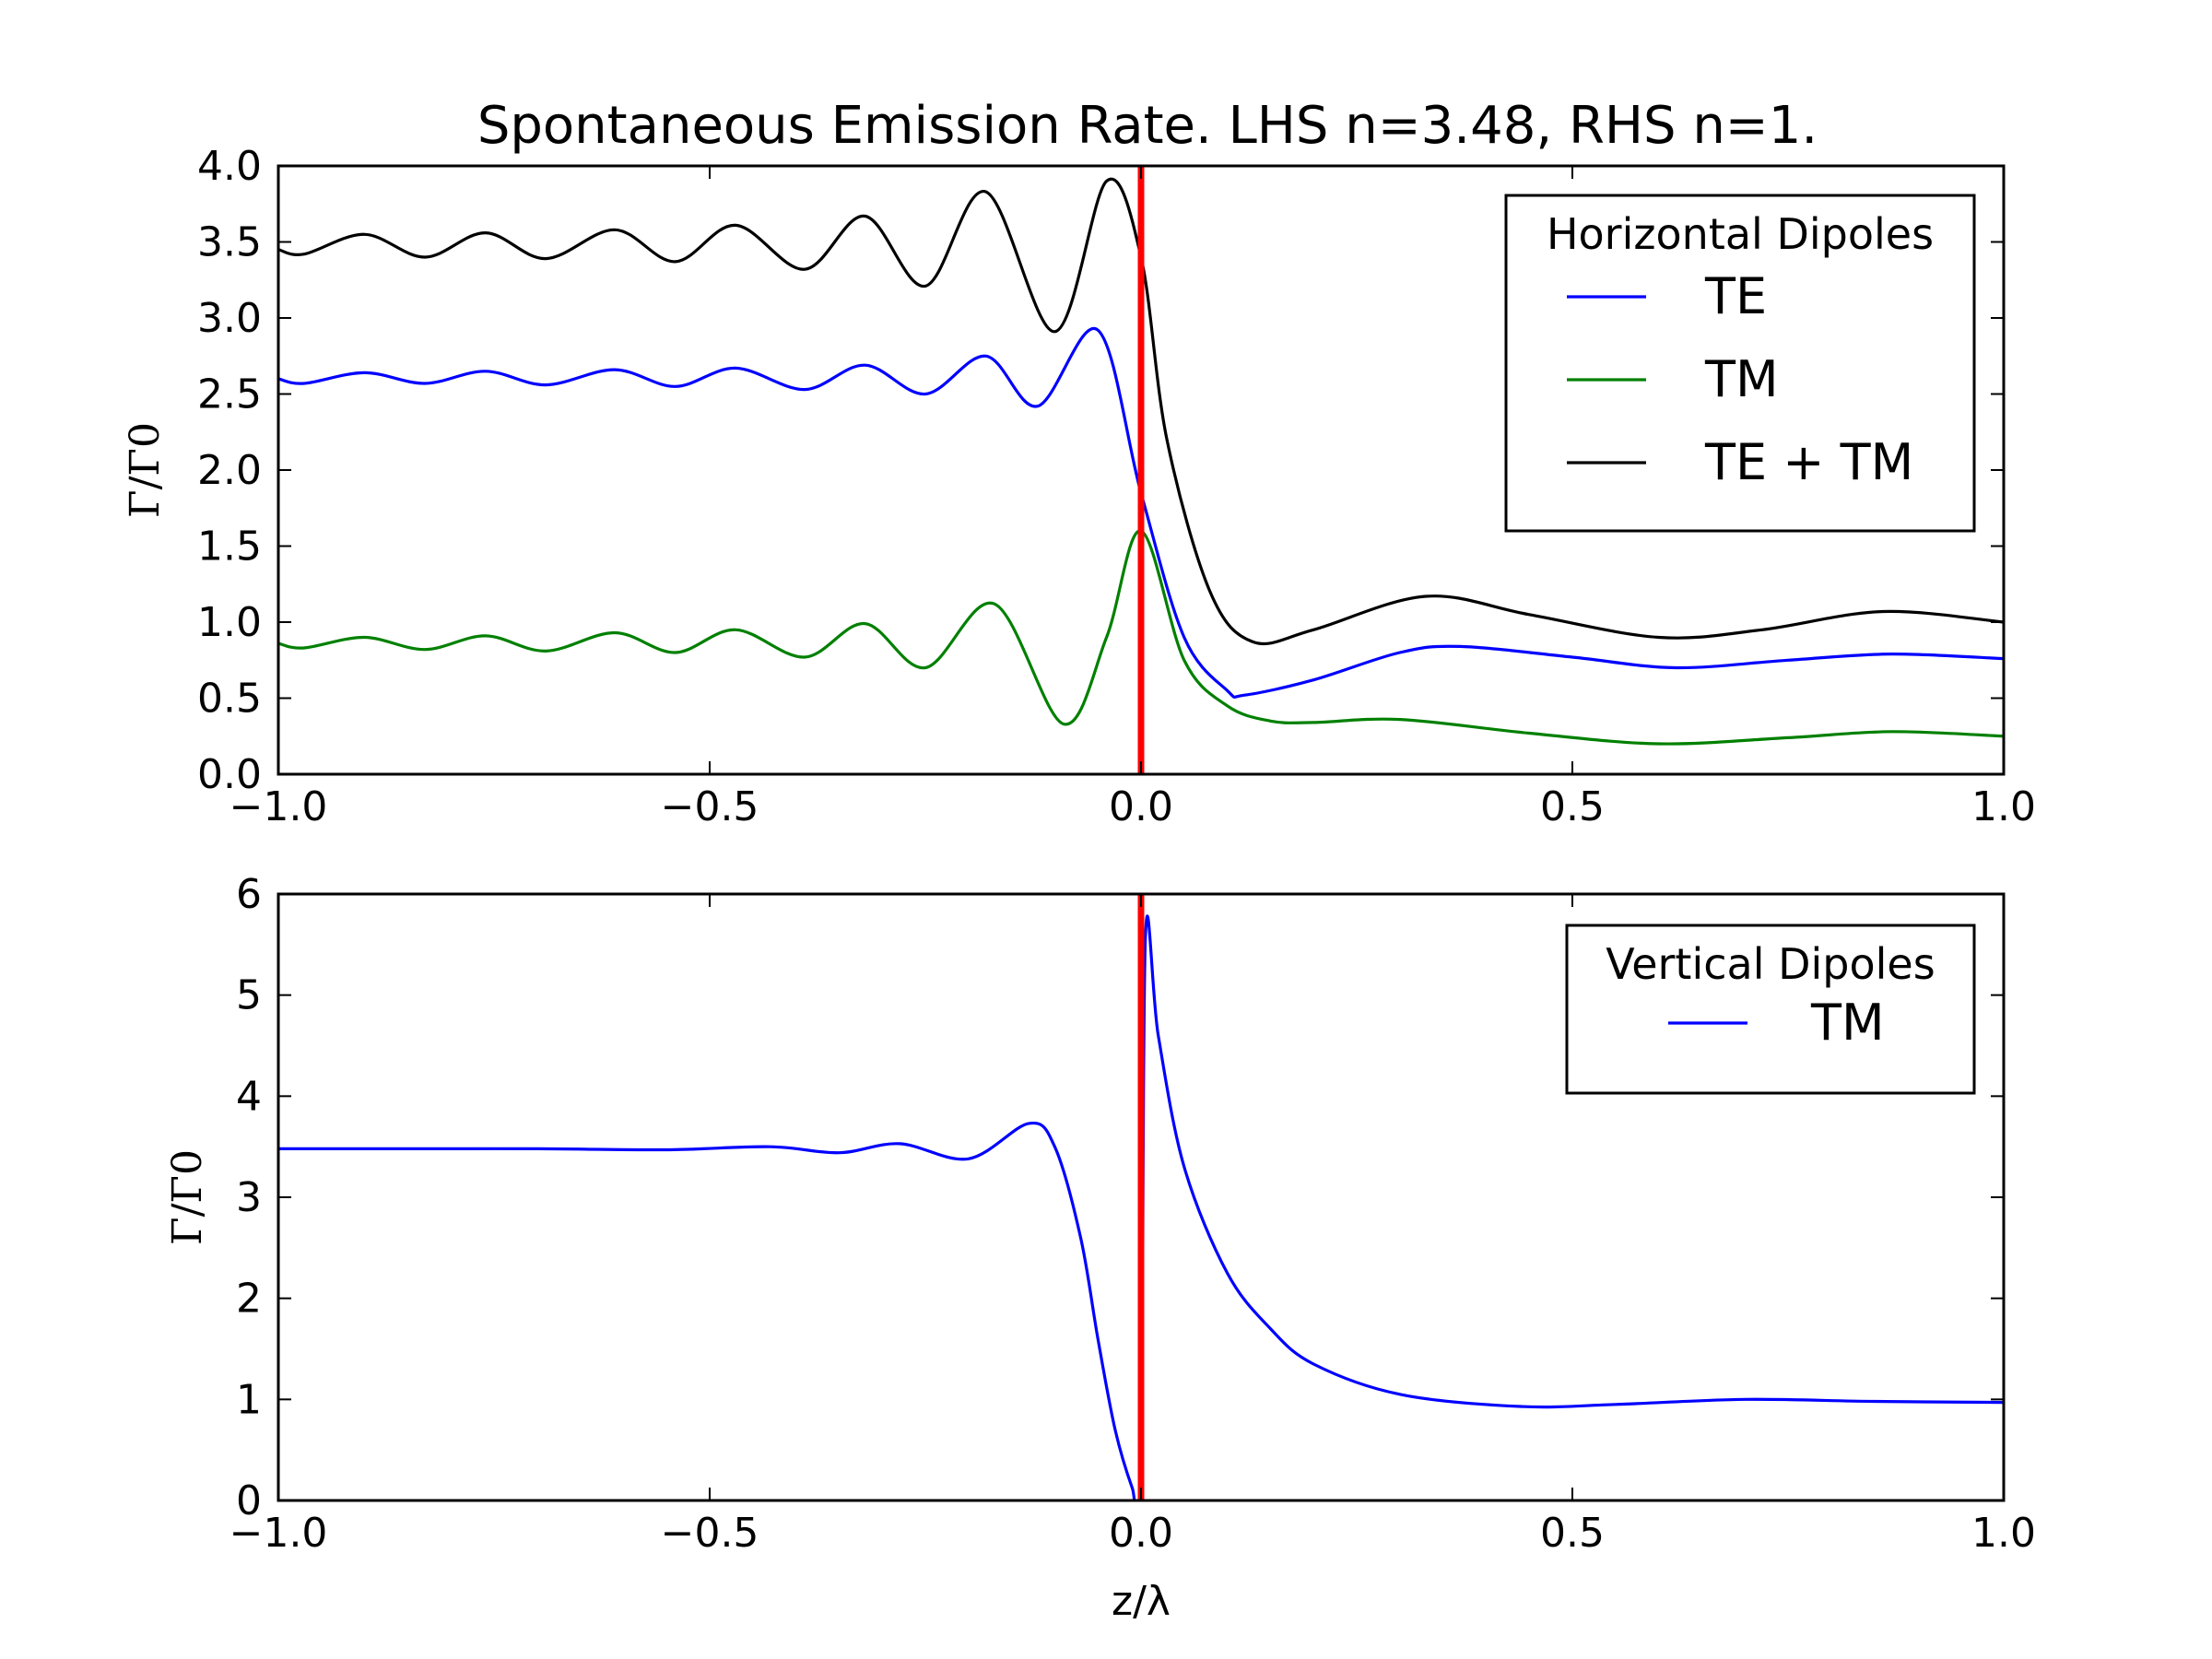 This screenshot has width=2212, height=1659. I want to click on y-tick-label: 6, so click(249, 894).